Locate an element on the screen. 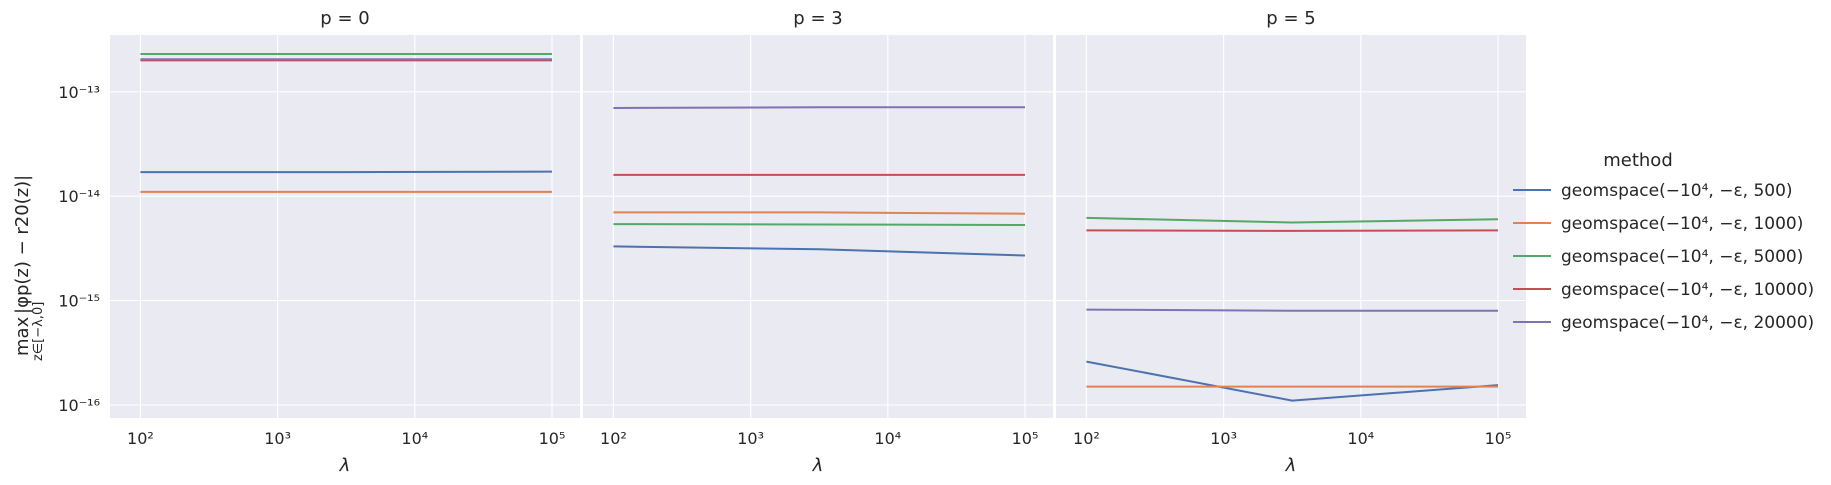 The height and width of the screenshot is (485, 1831). panel-3-series-5-line is located at coordinates (1292, 310).